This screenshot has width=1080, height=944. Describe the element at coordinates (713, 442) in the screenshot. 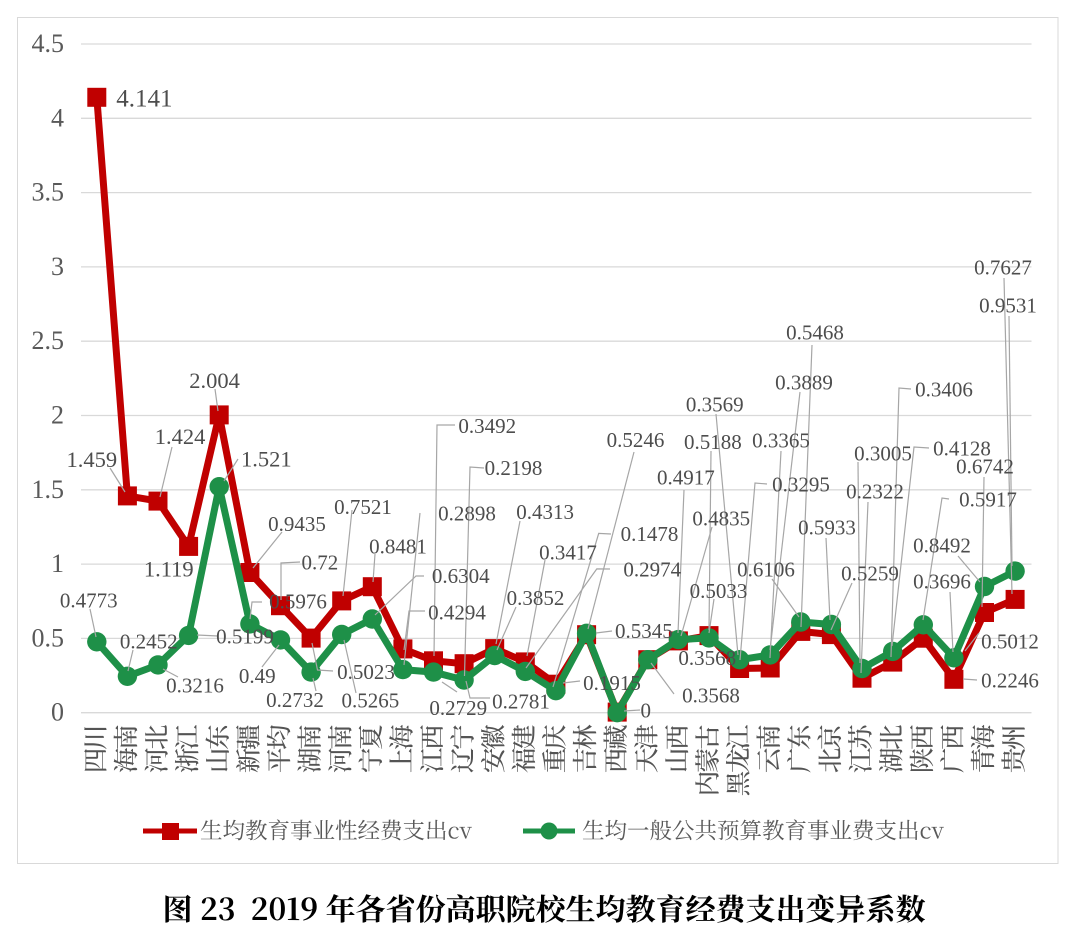

I see `svg-text: 0.5188` at that location.